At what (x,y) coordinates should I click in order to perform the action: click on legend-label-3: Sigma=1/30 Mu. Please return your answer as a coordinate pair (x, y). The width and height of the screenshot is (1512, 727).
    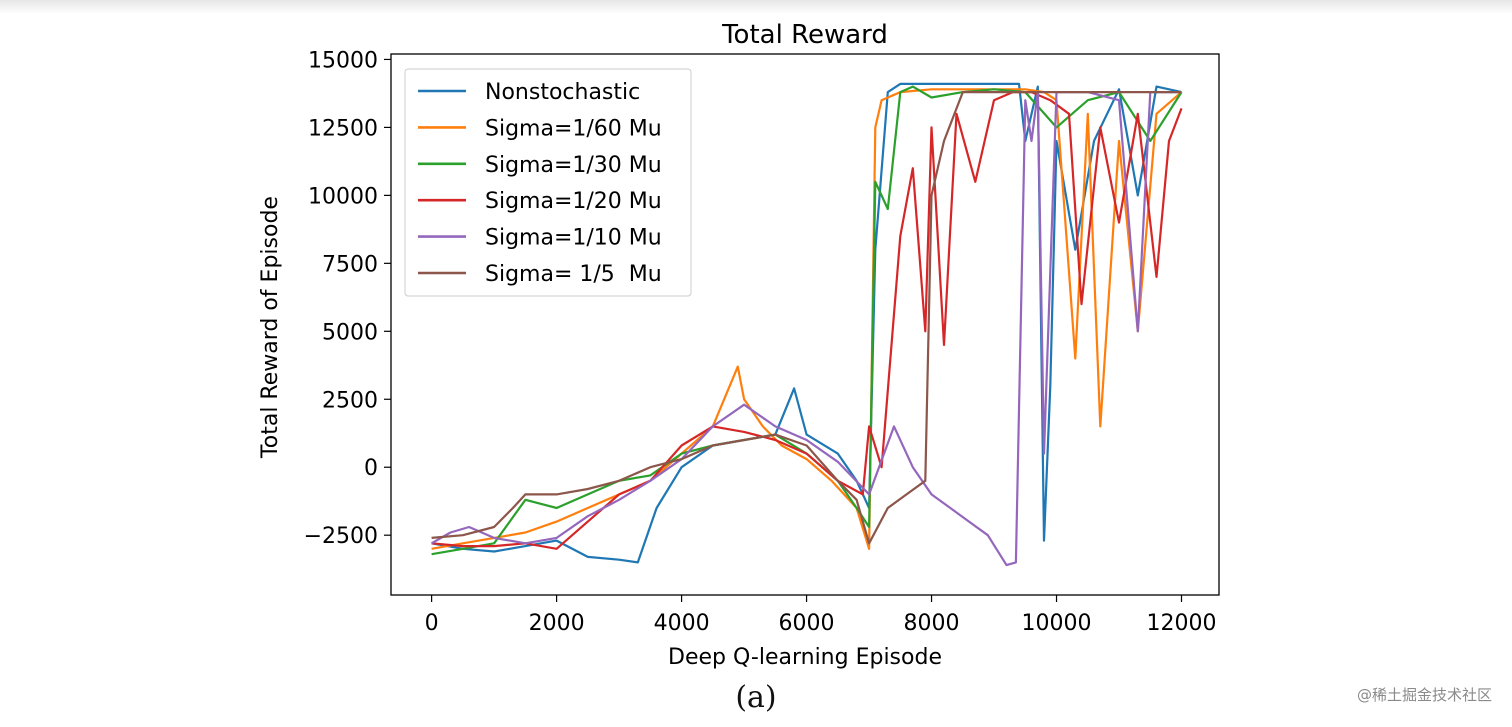
    Looking at the image, I should click on (573, 165).